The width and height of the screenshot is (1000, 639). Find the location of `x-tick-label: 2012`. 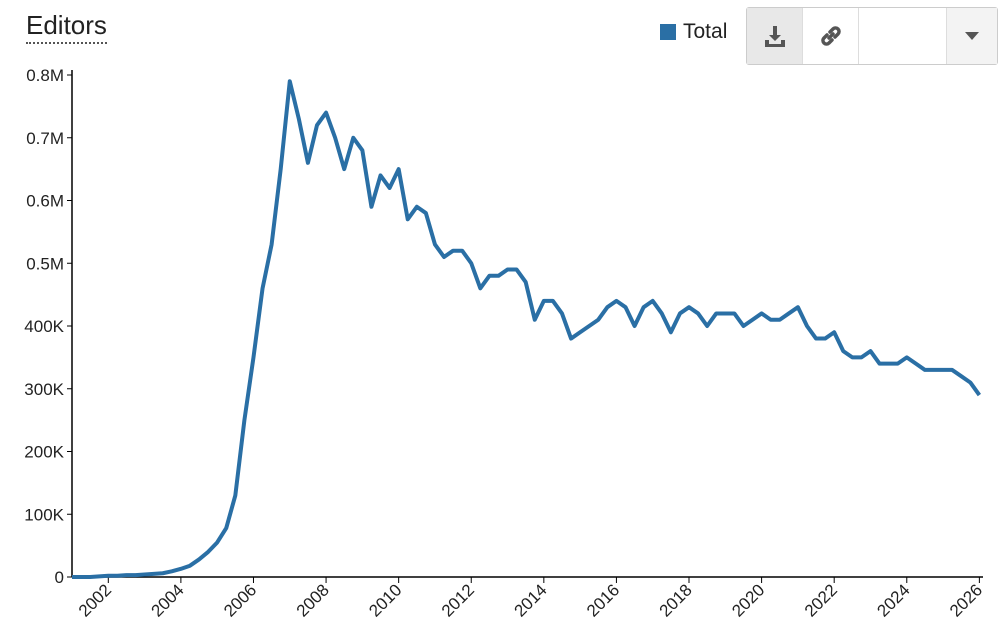

x-tick-label: 2012 is located at coordinates (458, 600).